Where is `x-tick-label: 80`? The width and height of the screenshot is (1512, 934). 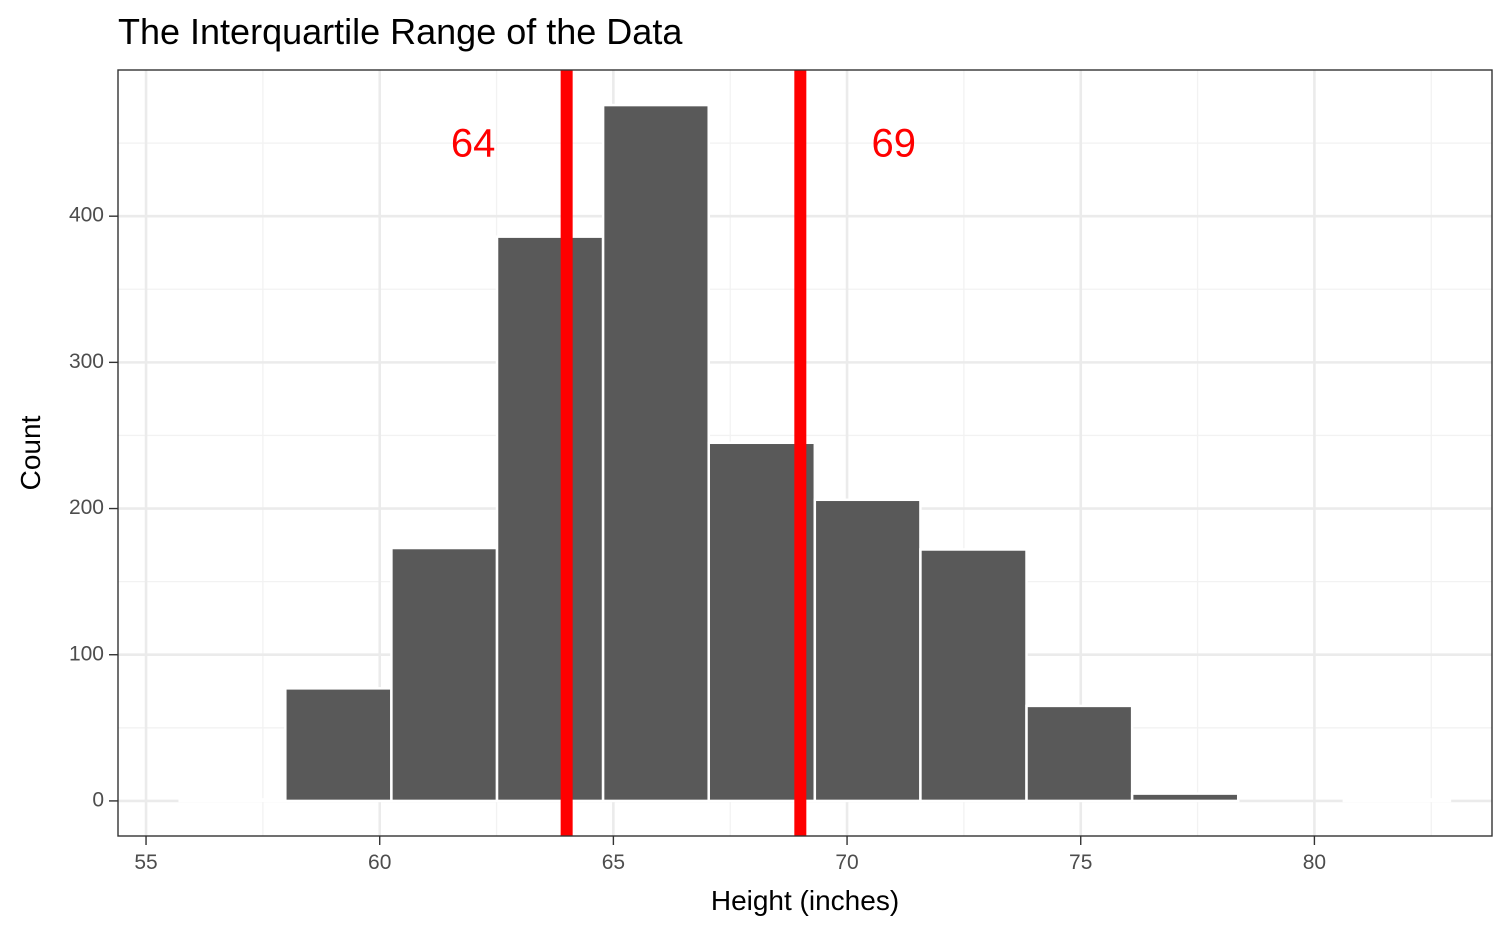
x-tick-label: 80 is located at coordinates (1314, 862).